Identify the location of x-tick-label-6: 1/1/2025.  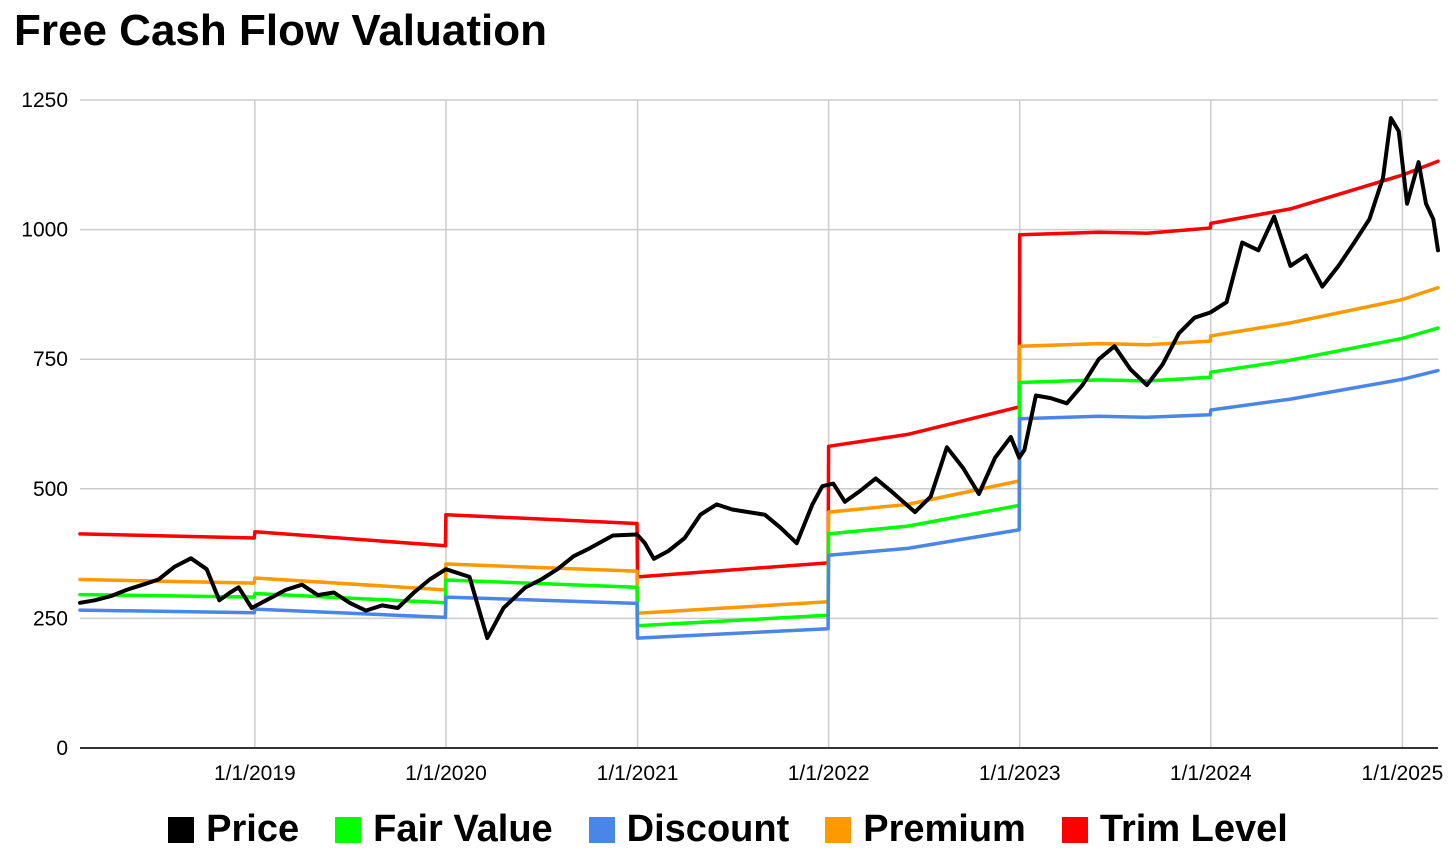
(1403, 773).